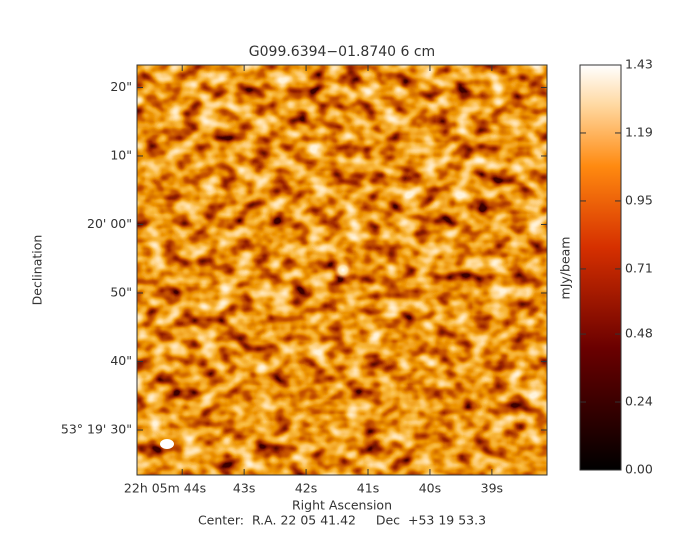 This screenshot has width=684, height=540. Describe the element at coordinates (430, 488) in the screenshot. I see `x-tick-label: 40s` at that location.